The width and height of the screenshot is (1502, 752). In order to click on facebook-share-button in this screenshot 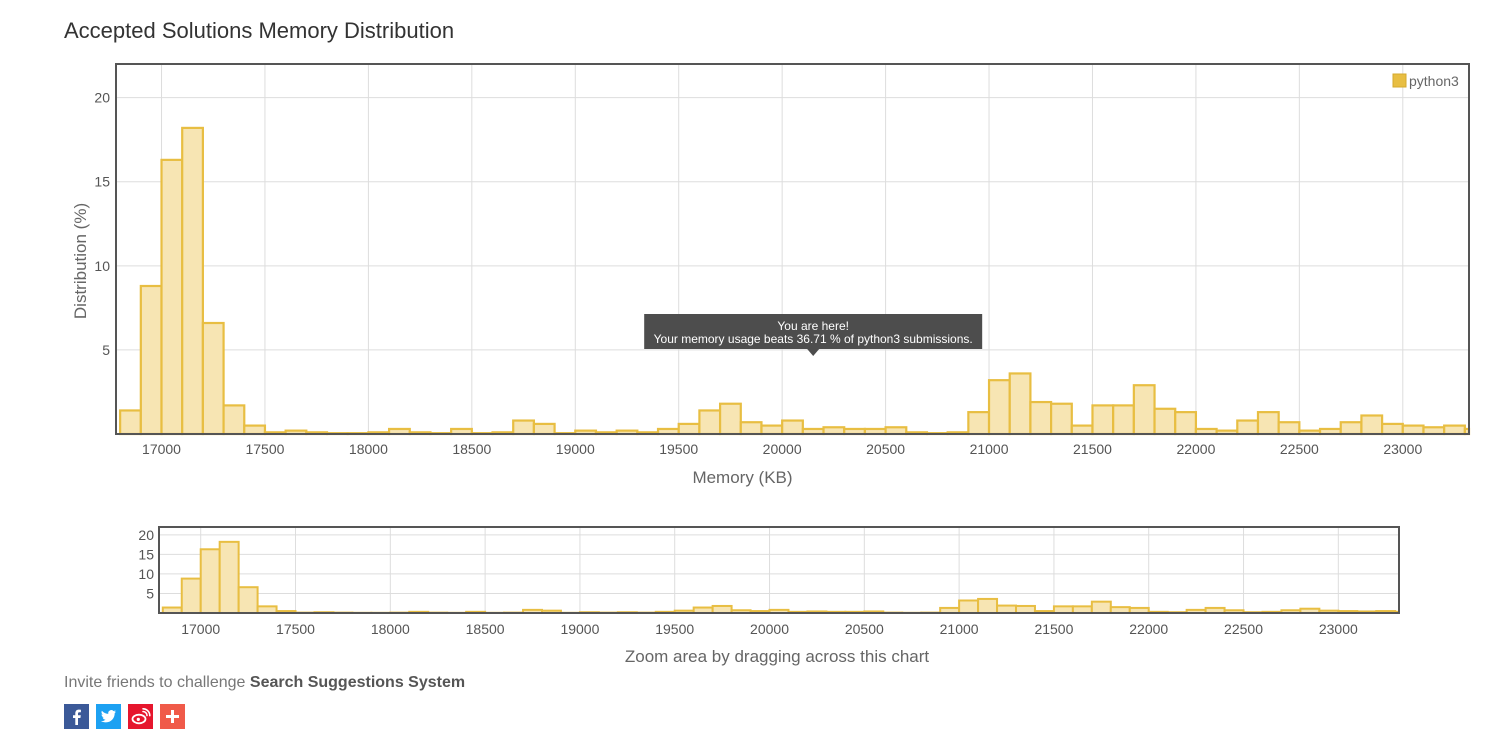, I will do `click(76, 716)`.